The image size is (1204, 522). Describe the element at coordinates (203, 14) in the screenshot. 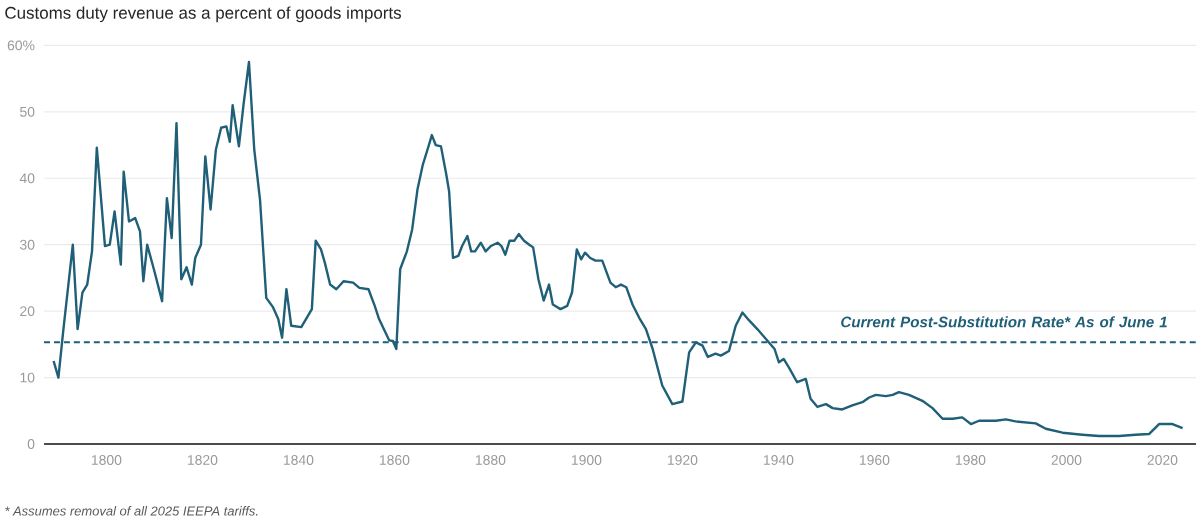

I see `chart-title: Customs duty revenue as a percent of goods imports` at that location.